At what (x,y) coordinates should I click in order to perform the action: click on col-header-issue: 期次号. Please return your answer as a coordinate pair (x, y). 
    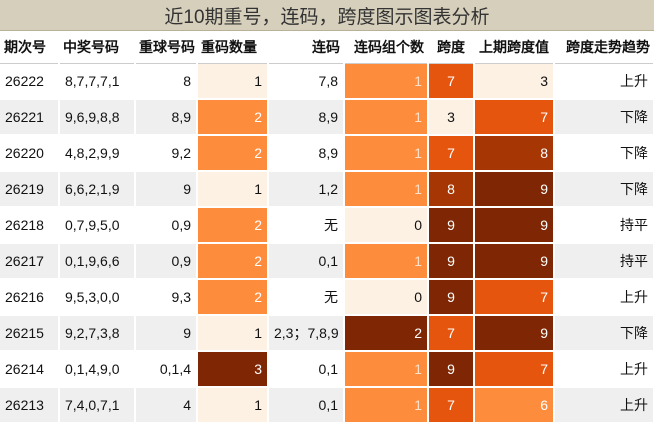
    Looking at the image, I should click on (29, 47).